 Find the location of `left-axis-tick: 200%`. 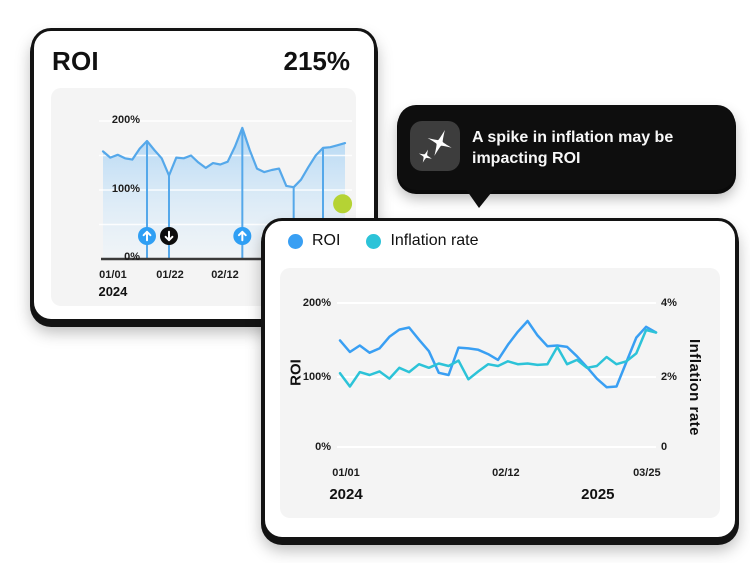

left-axis-tick: 200% is located at coordinates (316, 303).